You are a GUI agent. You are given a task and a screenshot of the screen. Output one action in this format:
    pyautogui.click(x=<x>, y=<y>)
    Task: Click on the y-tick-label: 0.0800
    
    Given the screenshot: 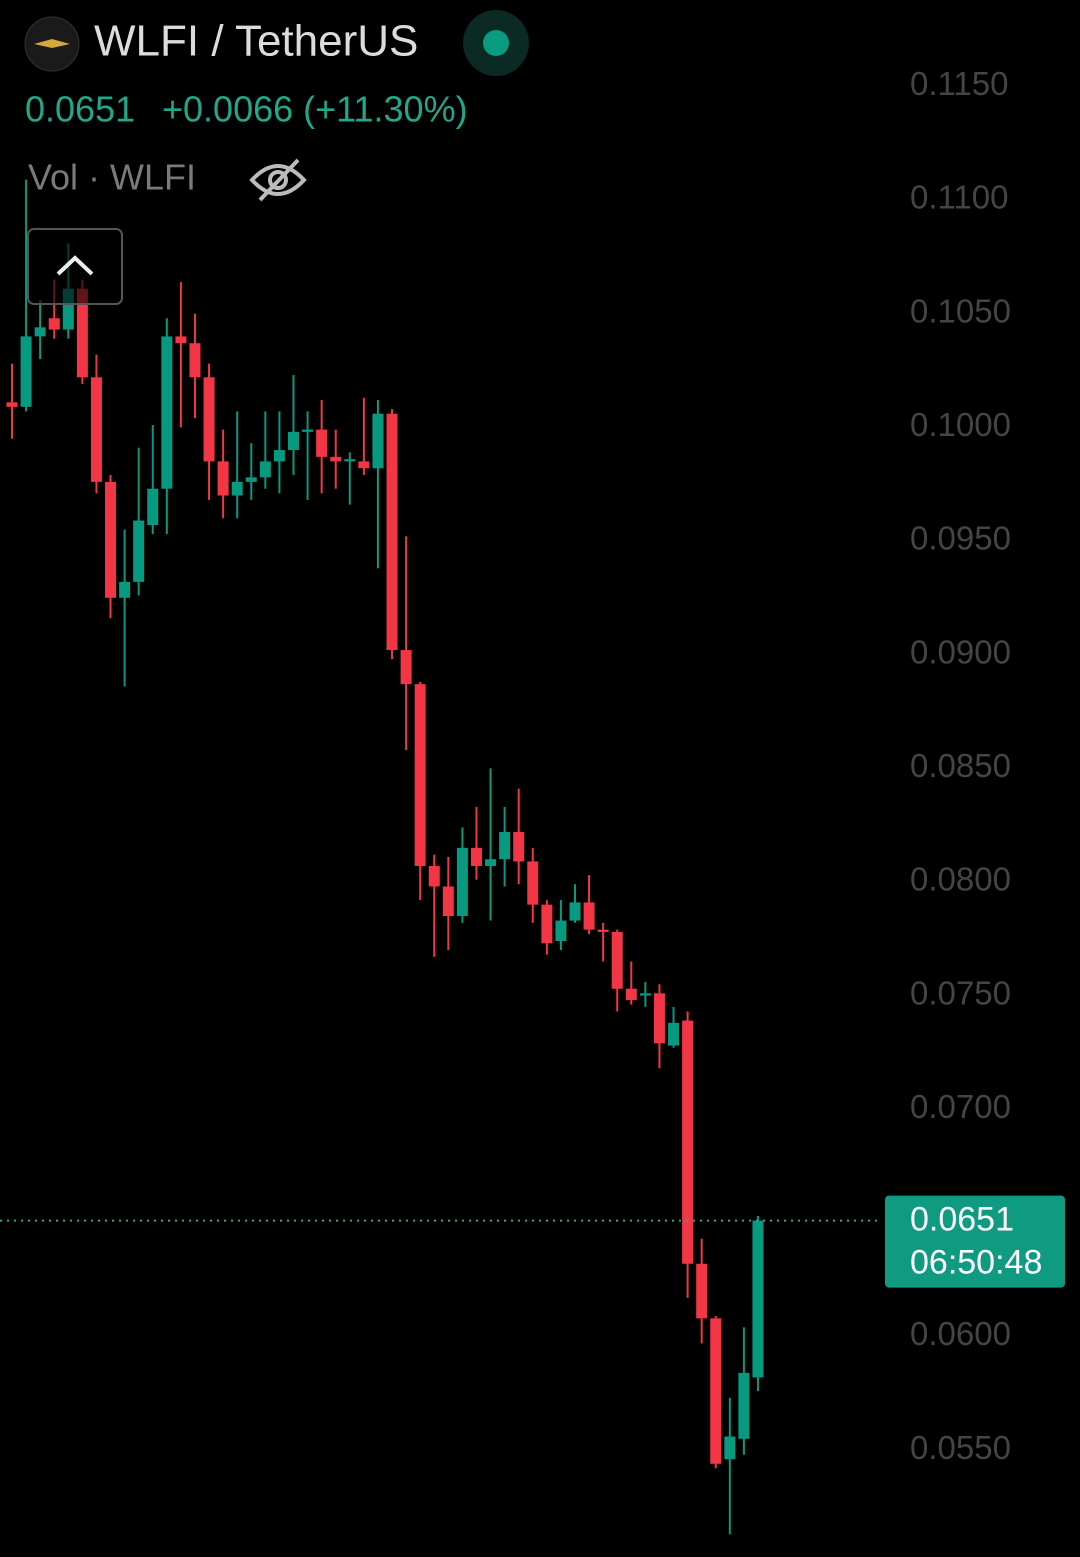 What is the action you would take?
    pyautogui.click(x=960, y=879)
    